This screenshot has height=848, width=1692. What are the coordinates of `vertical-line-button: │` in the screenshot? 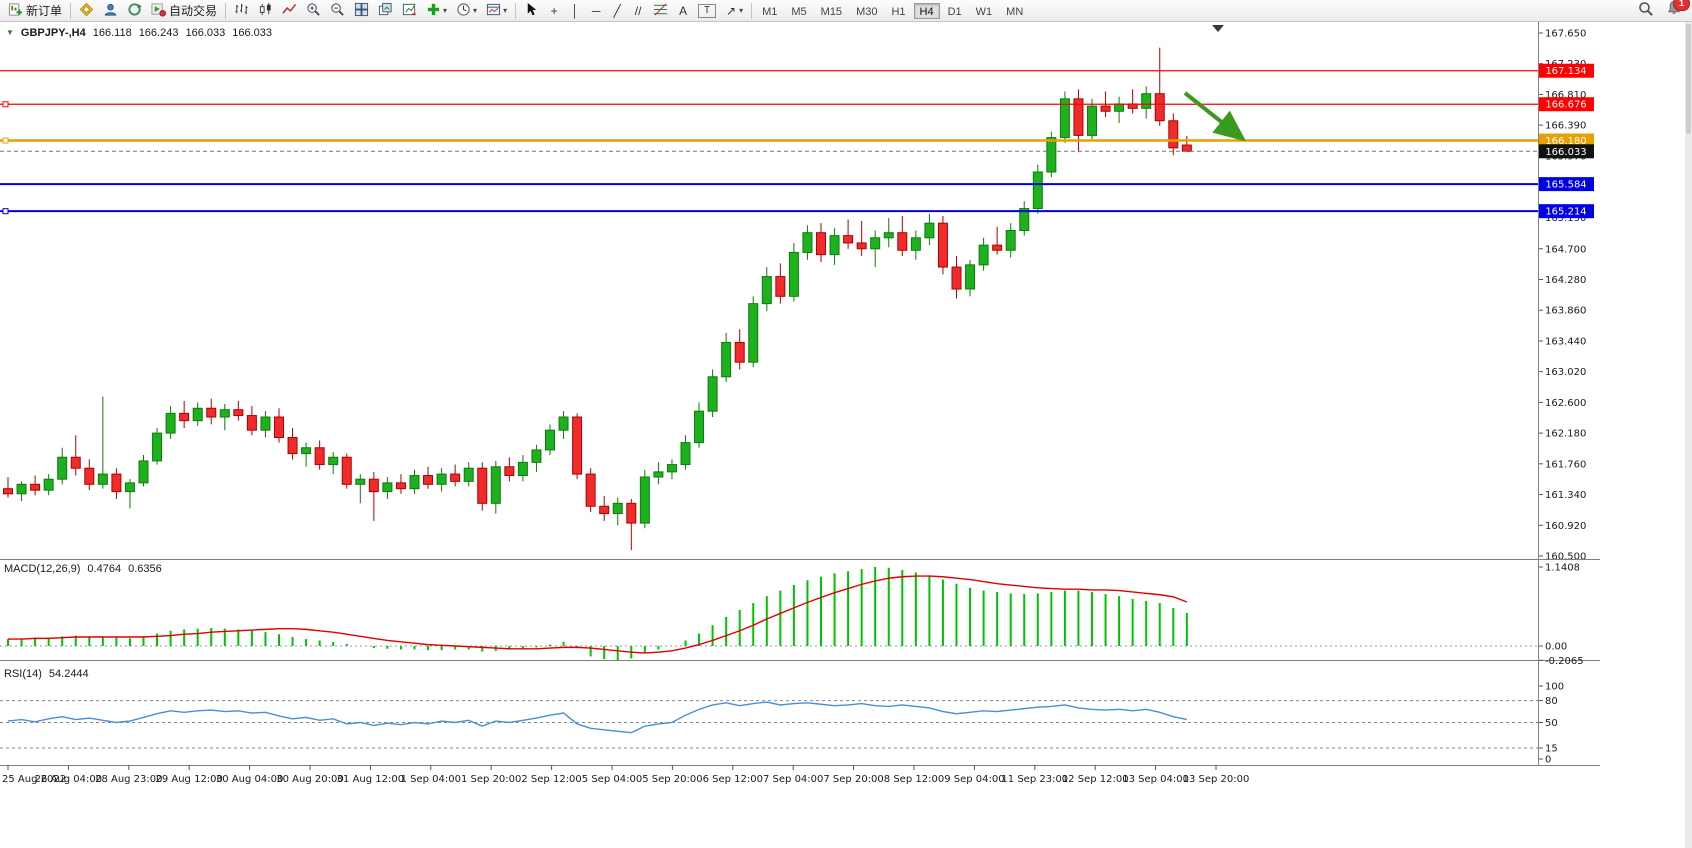 It's located at (575, 11).